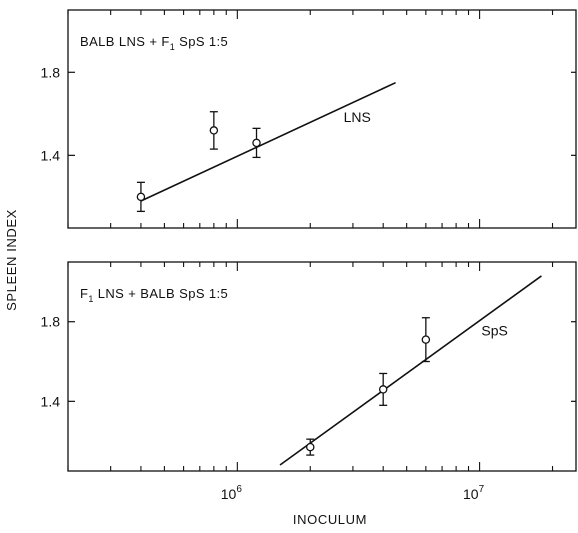 The image size is (578, 533). I want to click on x-tick-label: 10⁷, so click(474, 493).